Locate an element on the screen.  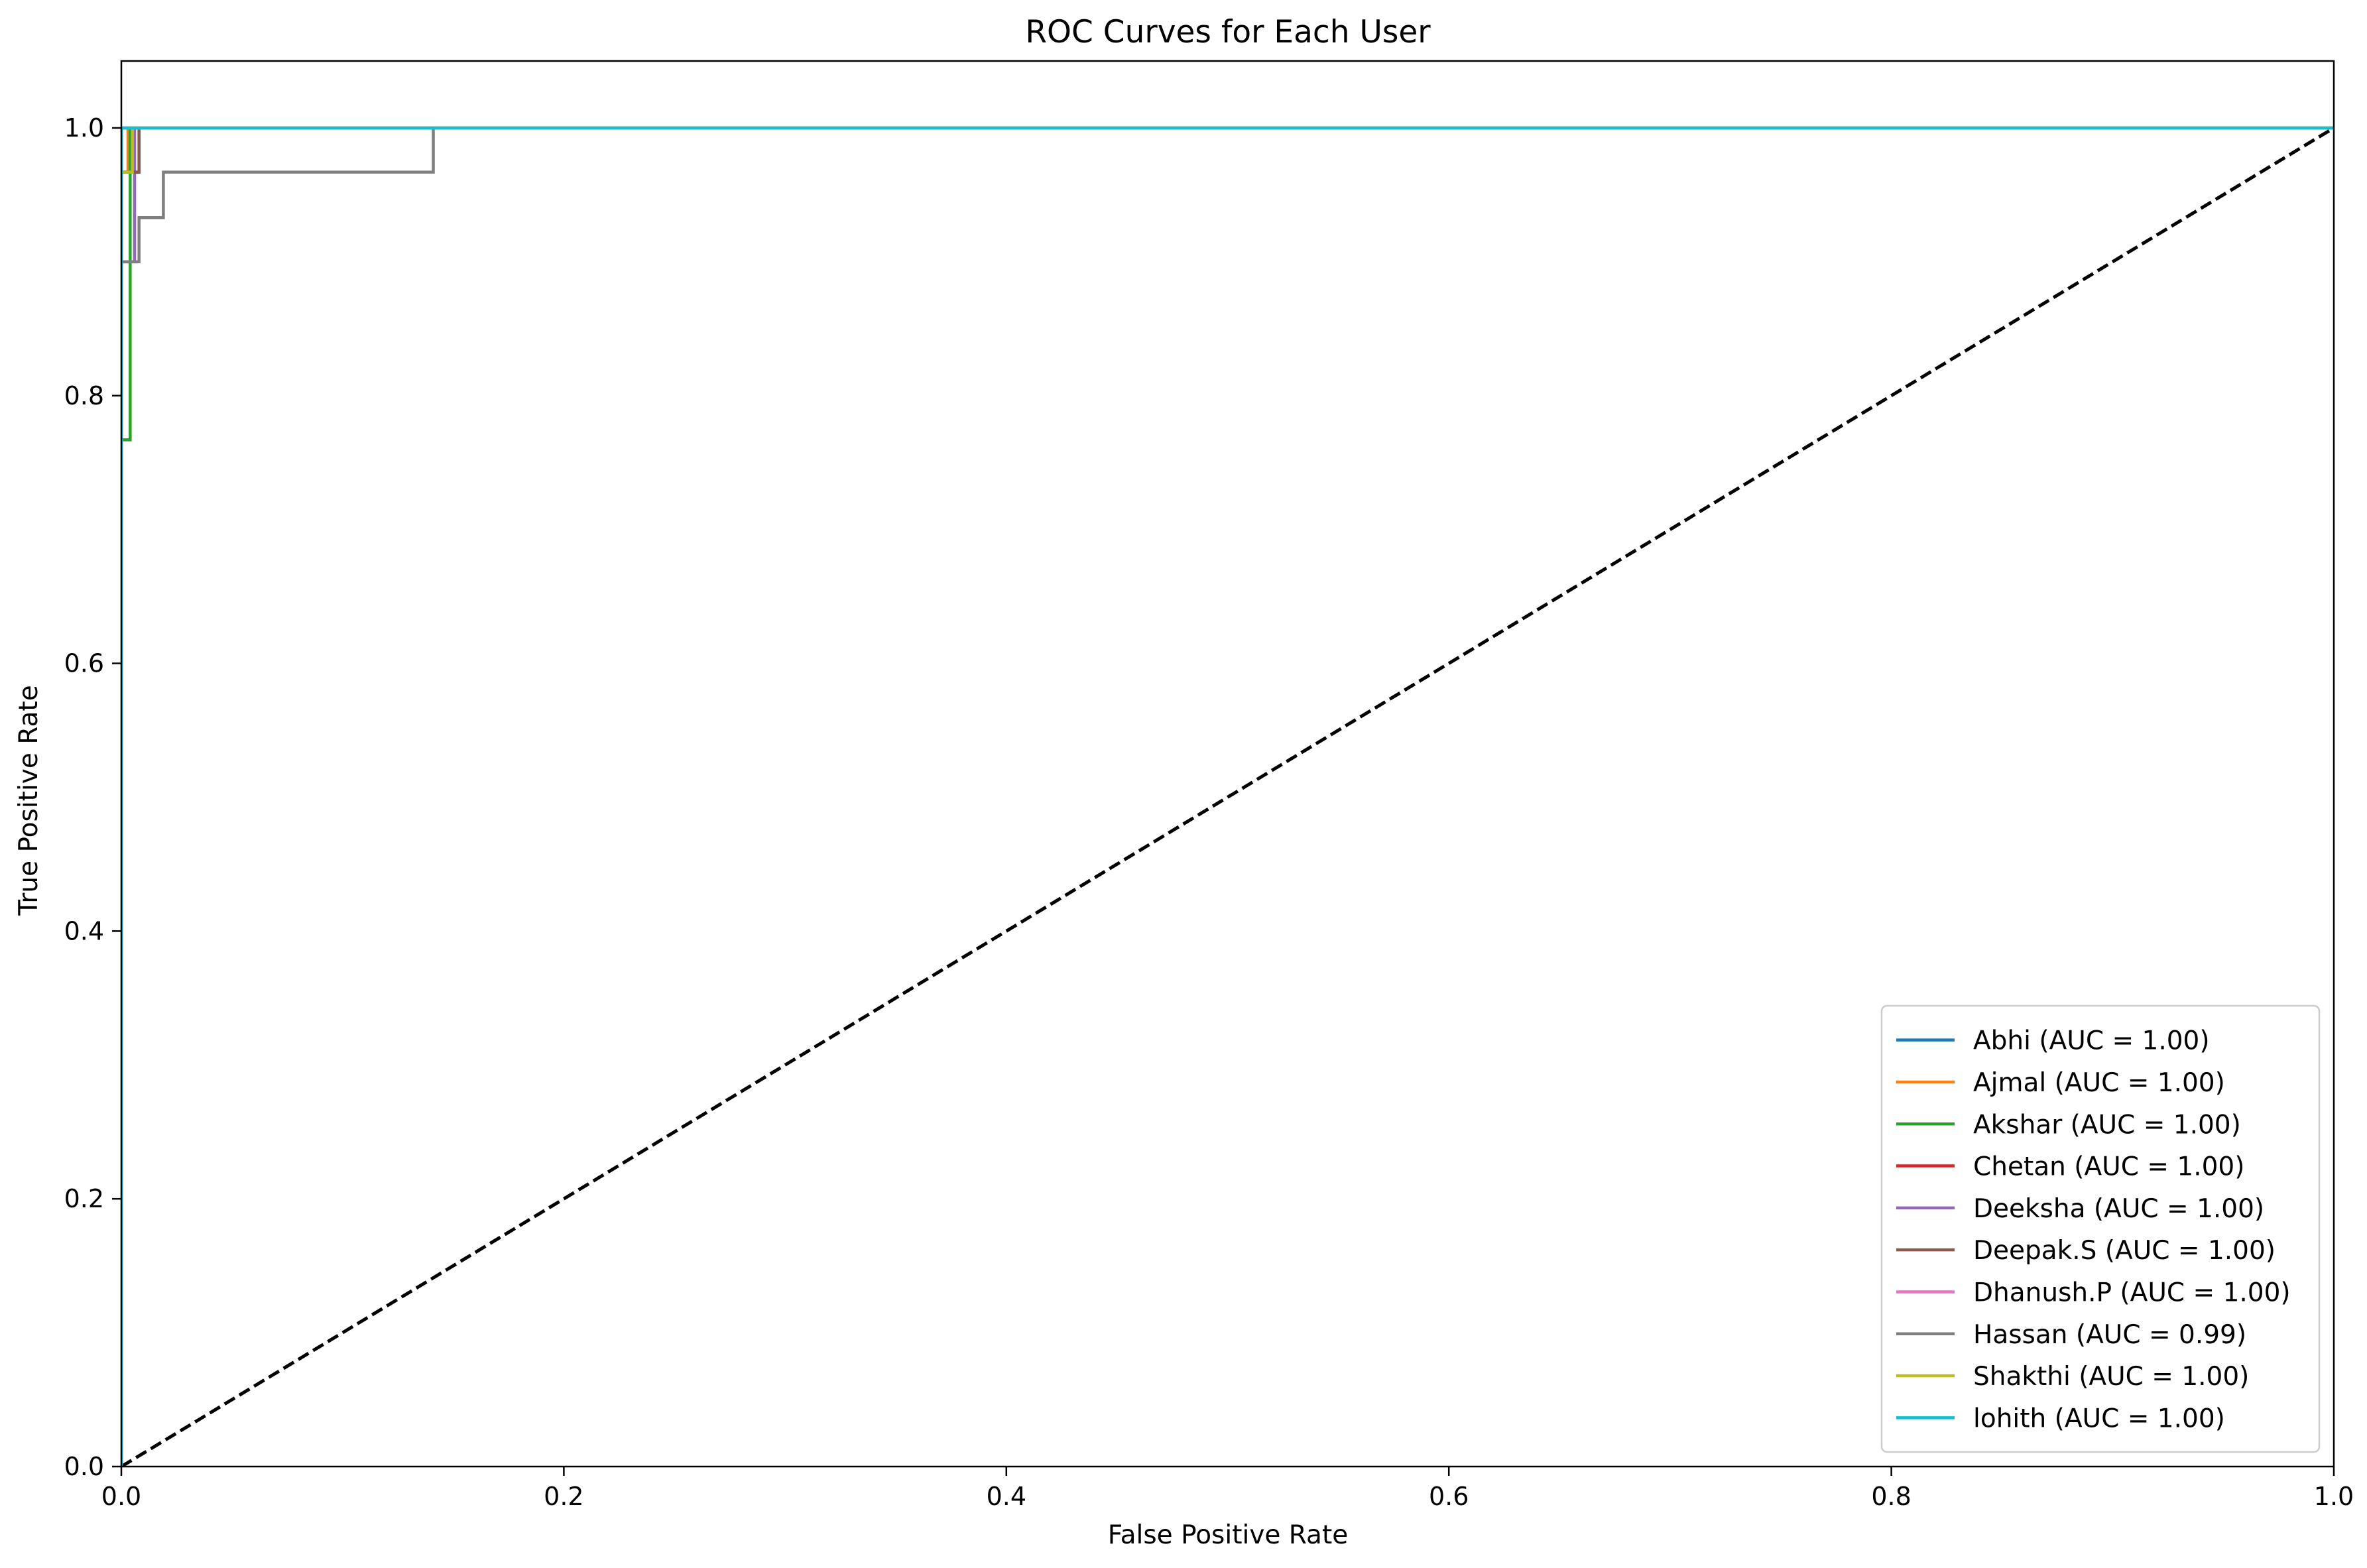
chart-title: ROC Curves for Each User is located at coordinates (1228, 32).